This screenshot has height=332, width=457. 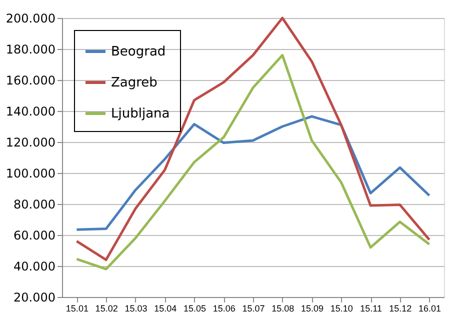 What do you see at coordinates (140, 114) in the screenshot?
I see `legend-label: Ljubljana` at bounding box center [140, 114].